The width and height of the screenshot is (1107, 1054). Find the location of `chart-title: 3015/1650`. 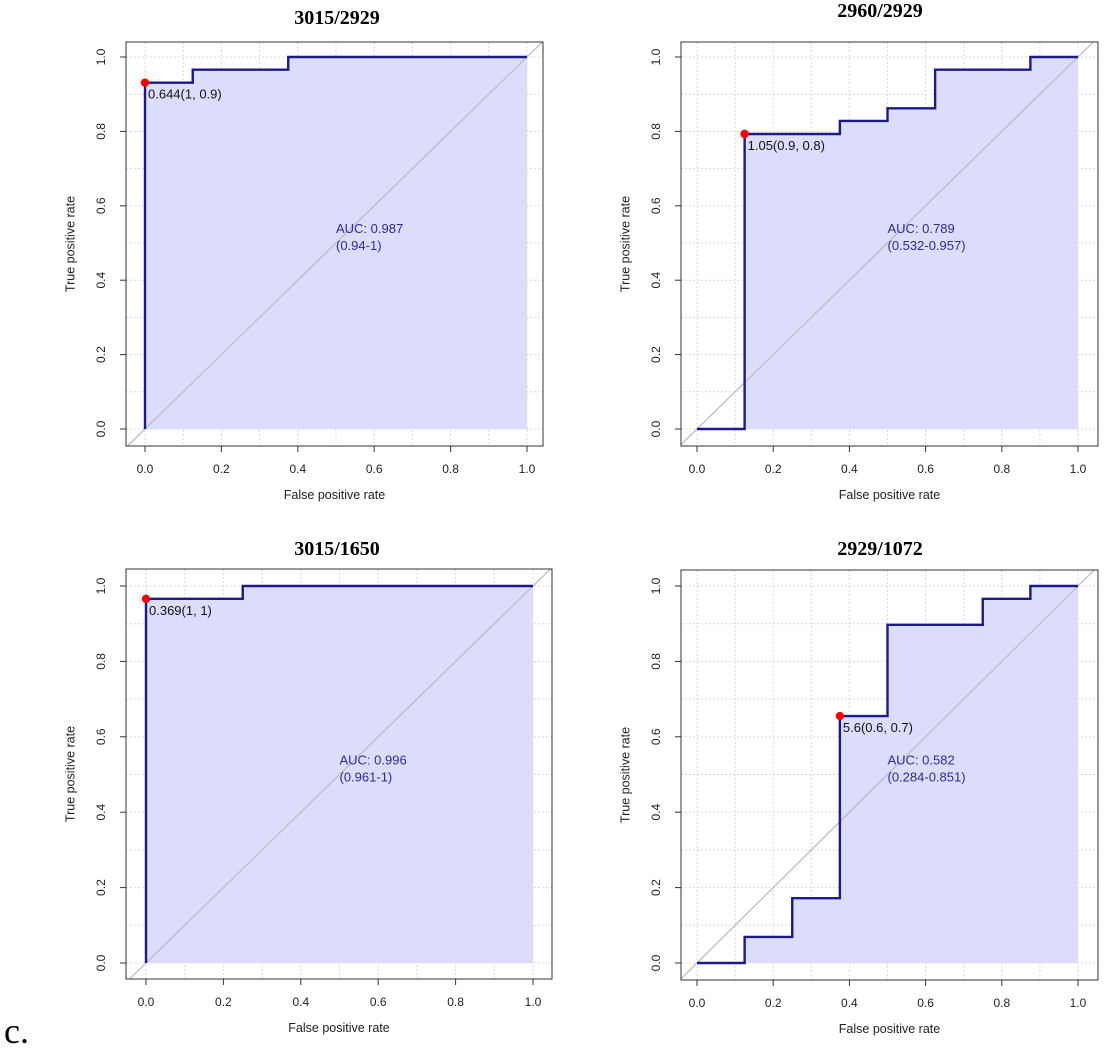

chart-title: 3015/1650 is located at coordinates (337, 549).